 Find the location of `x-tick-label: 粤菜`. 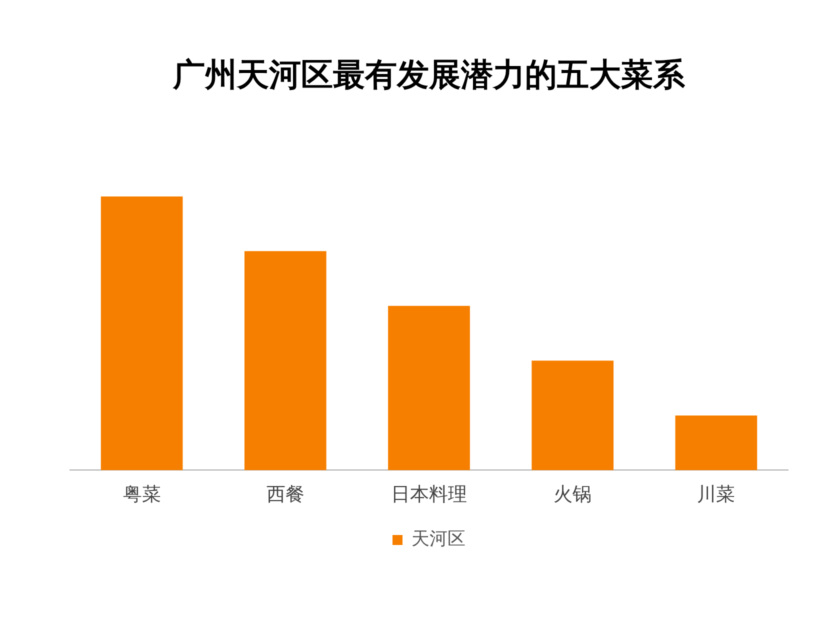

x-tick-label: 粤菜 is located at coordinates (141, 495).